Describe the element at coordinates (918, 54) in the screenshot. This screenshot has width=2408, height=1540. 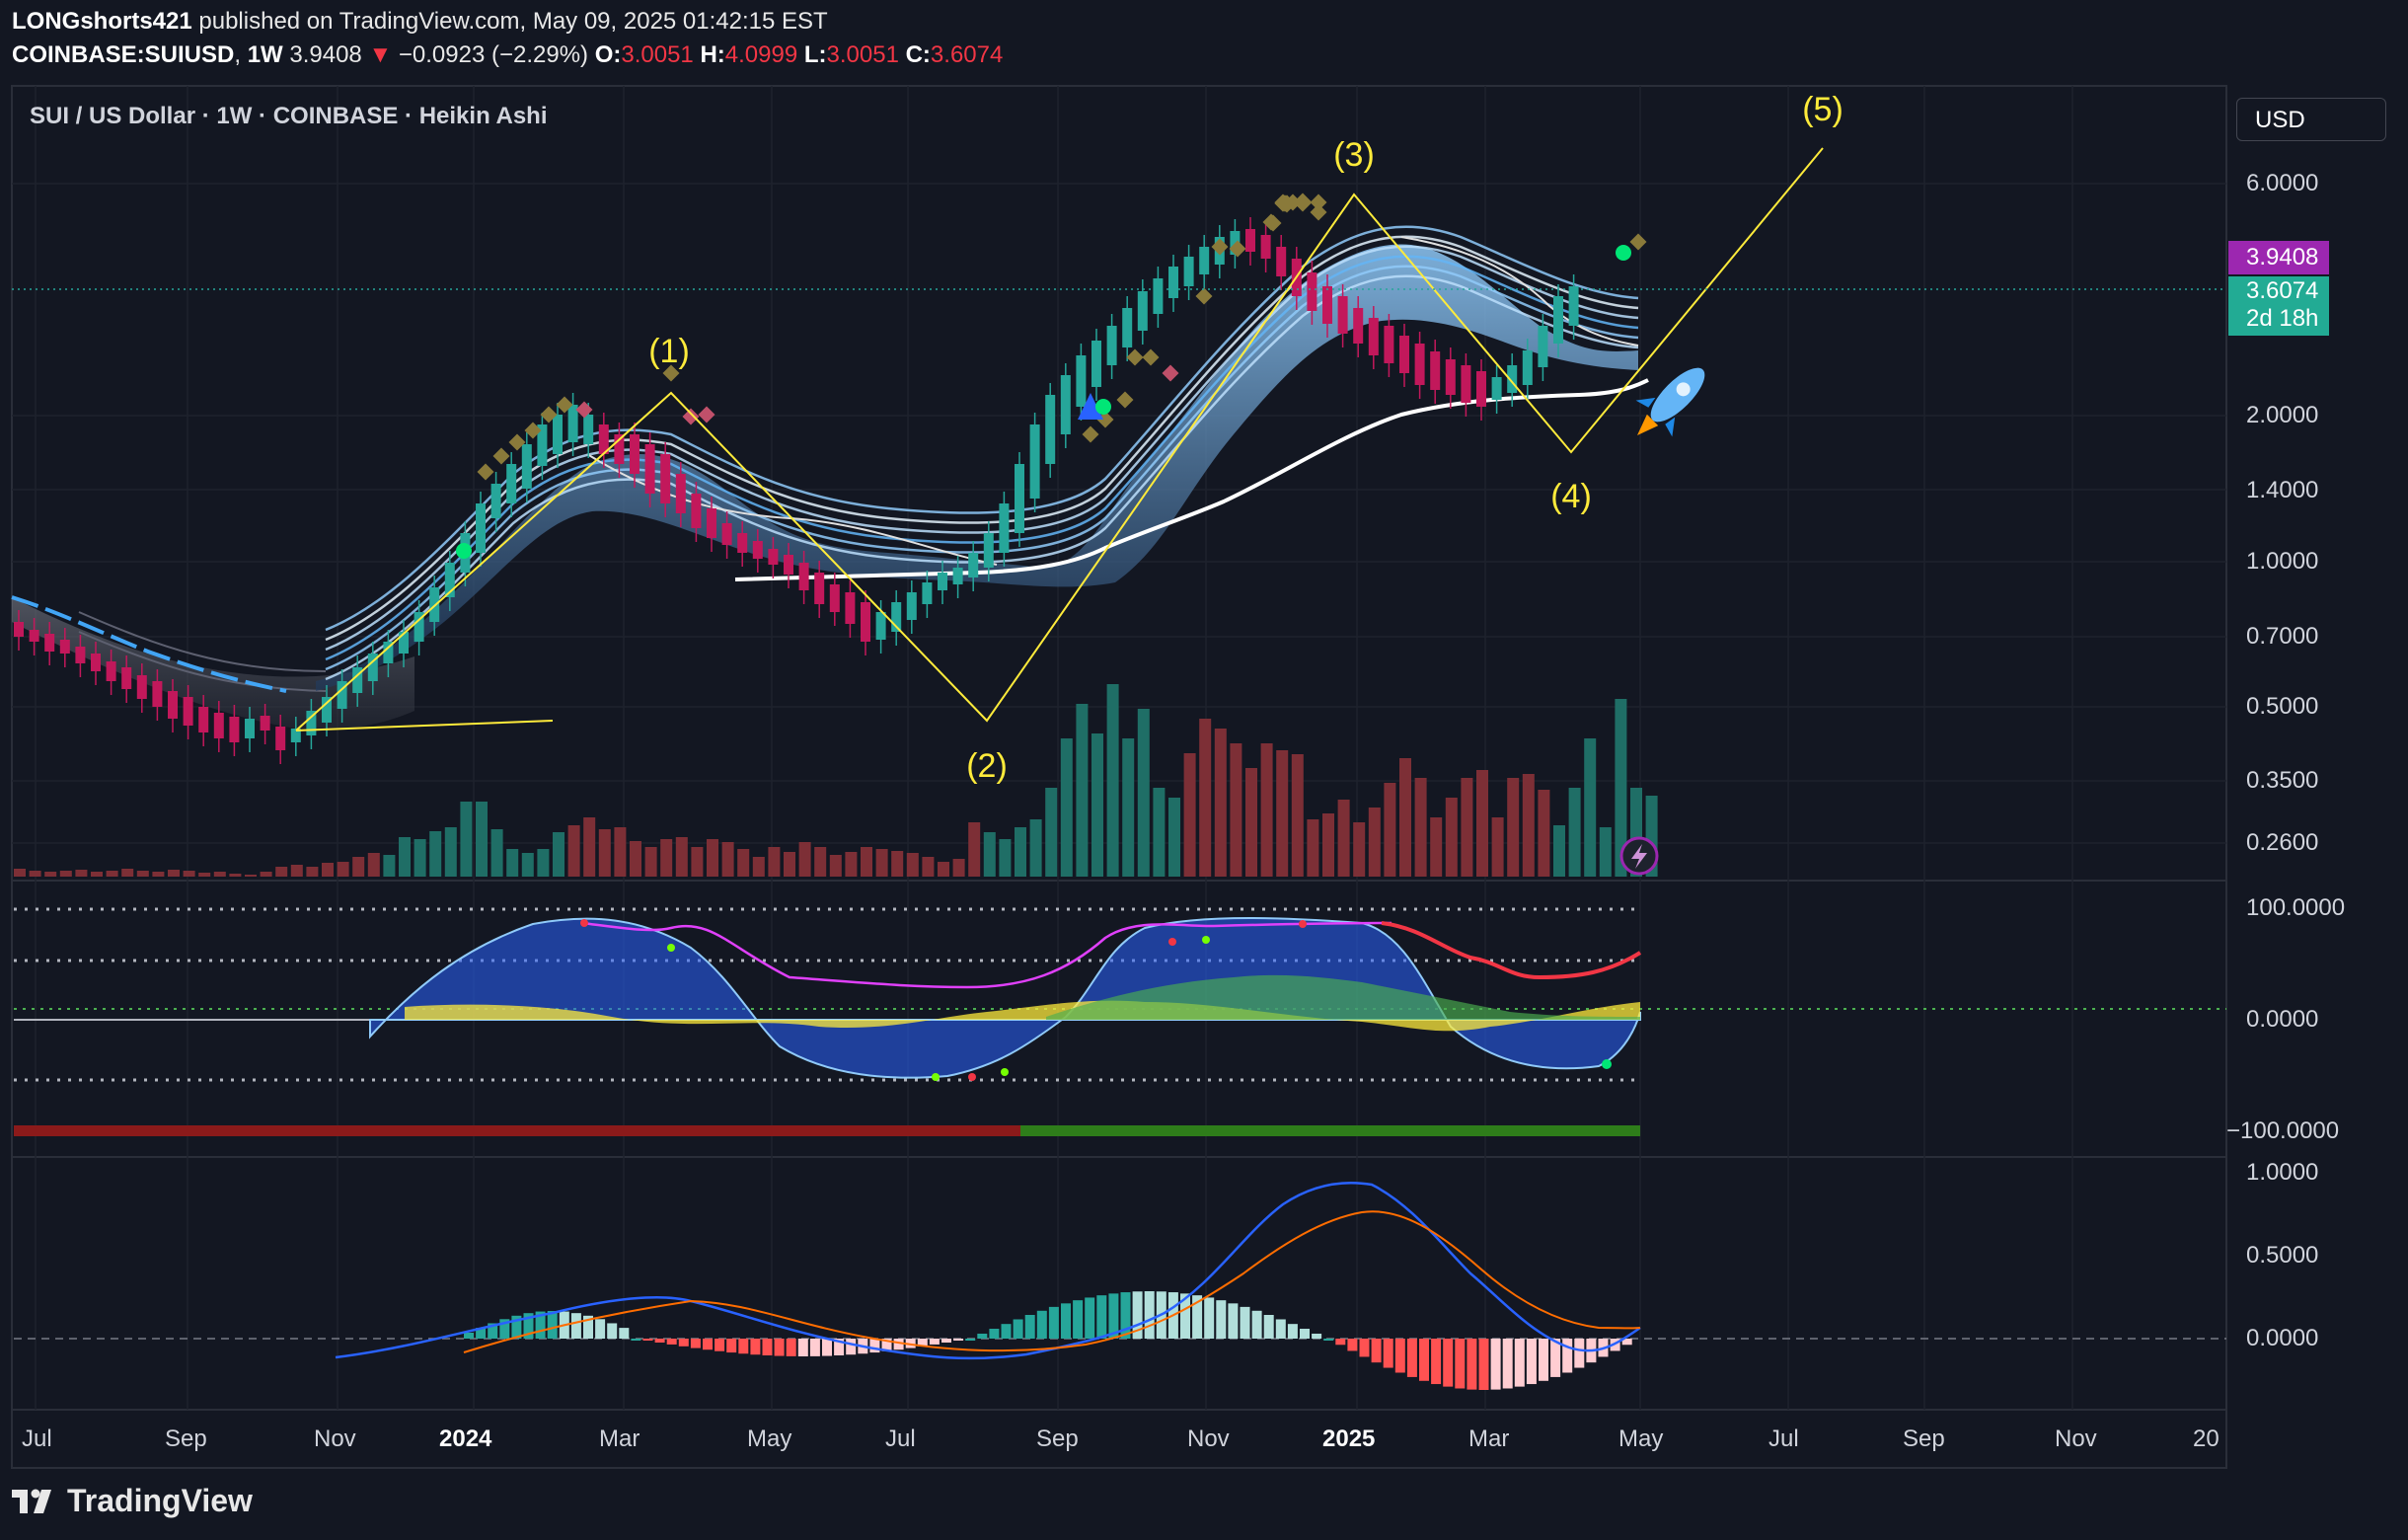
I see `close-label: C:` at that location.